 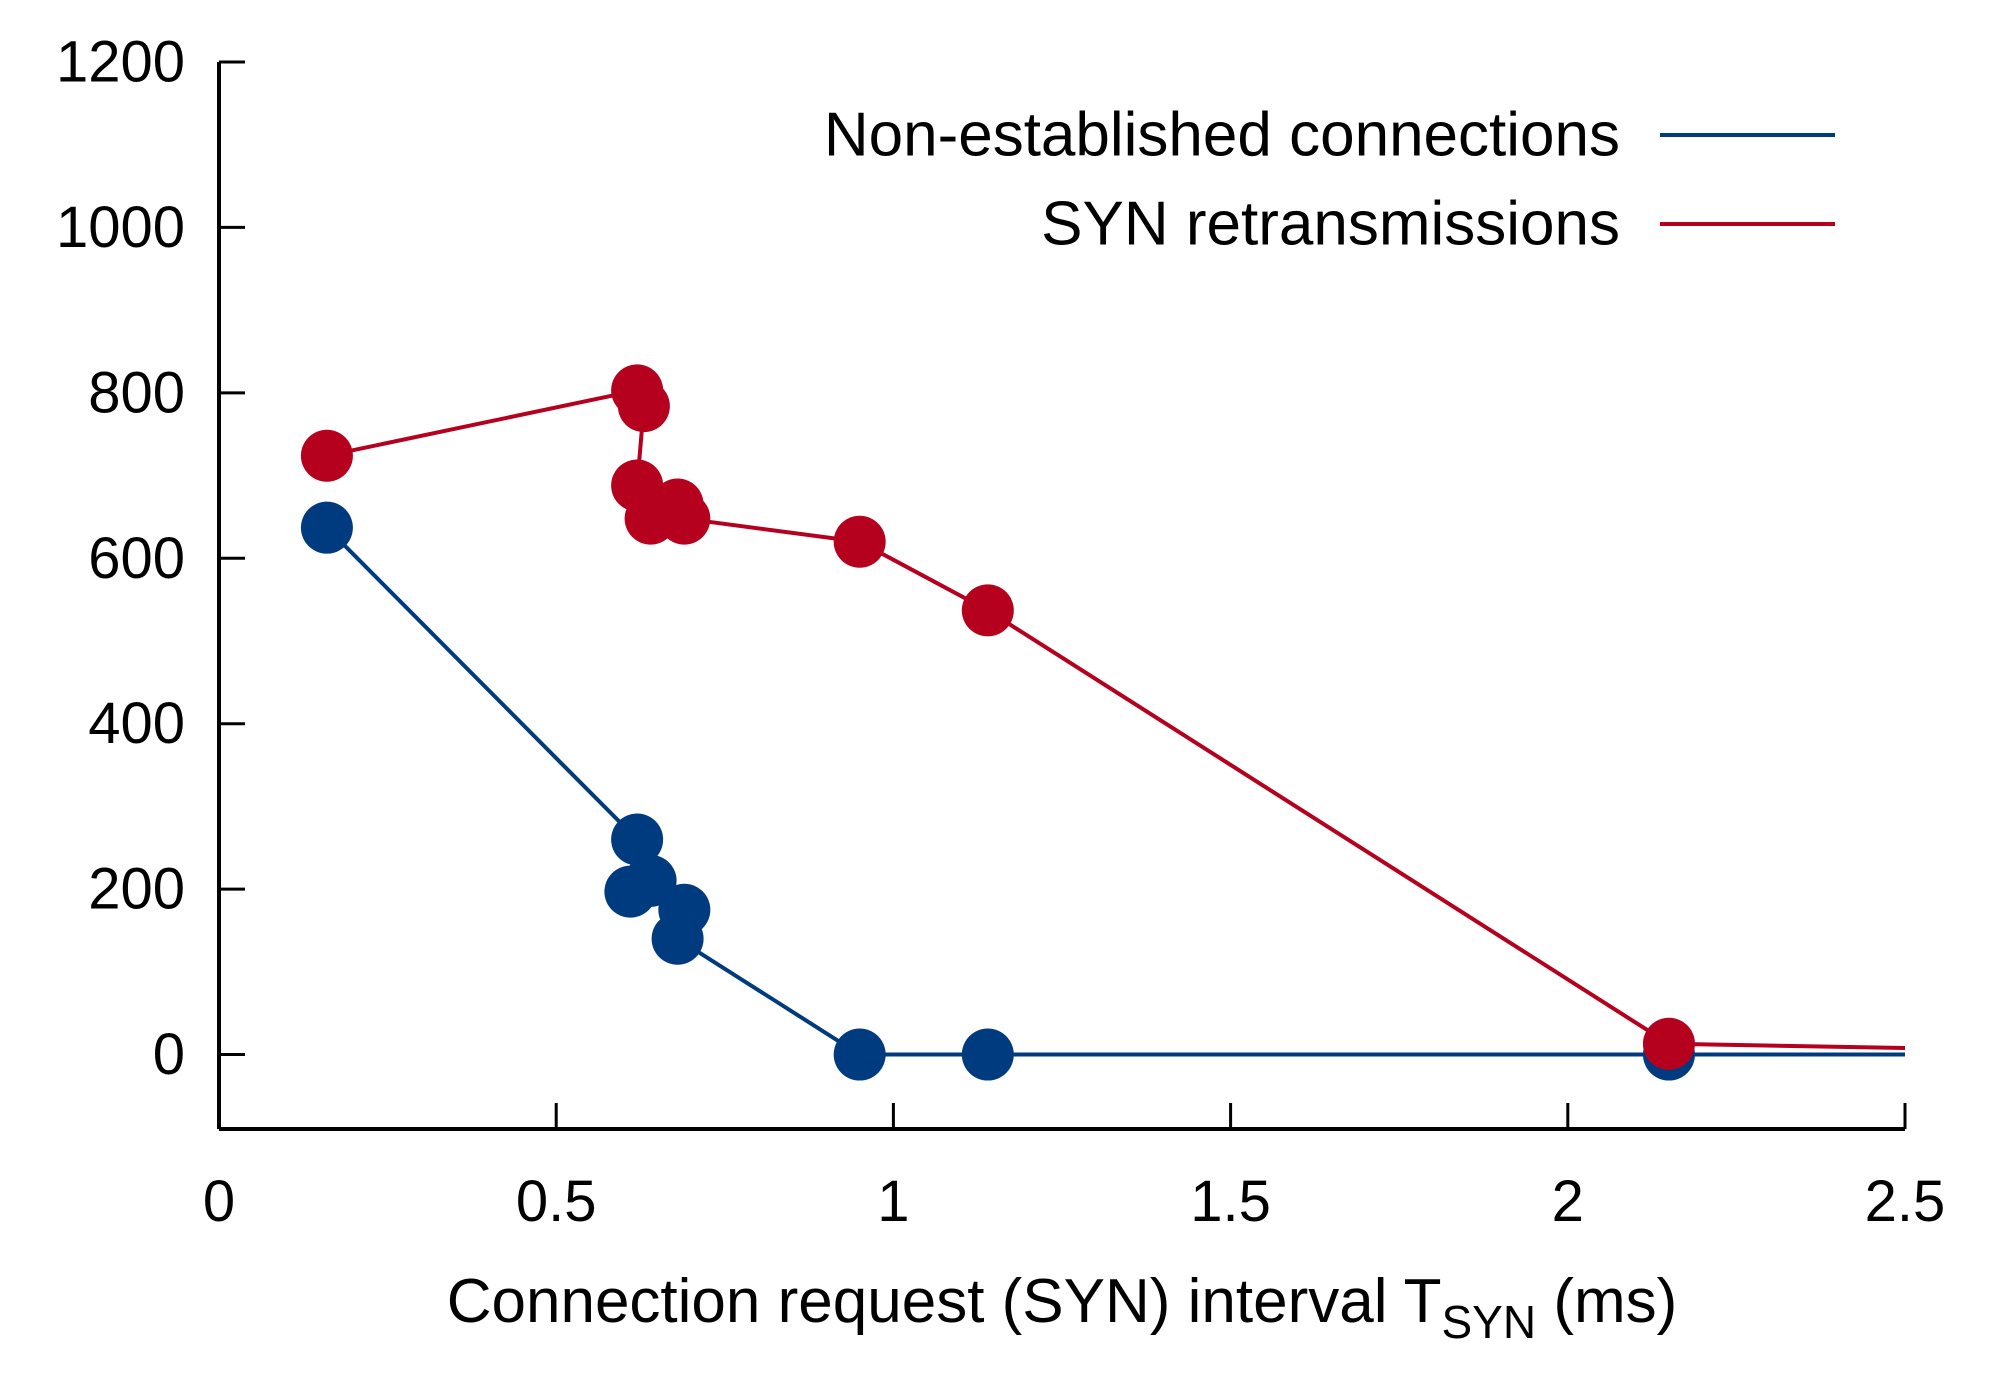 I want to click on y-tick-label: 400, so click(x=136, y=723).